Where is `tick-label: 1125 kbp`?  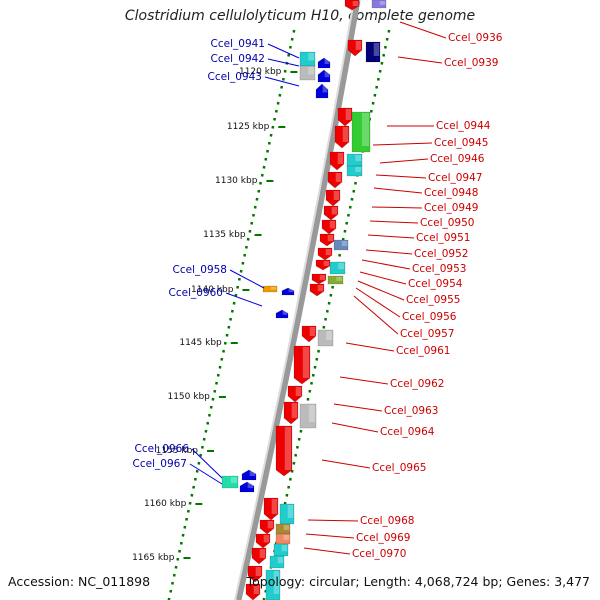
tick-label: 1125 kbp is located at coordinates (248, 127).